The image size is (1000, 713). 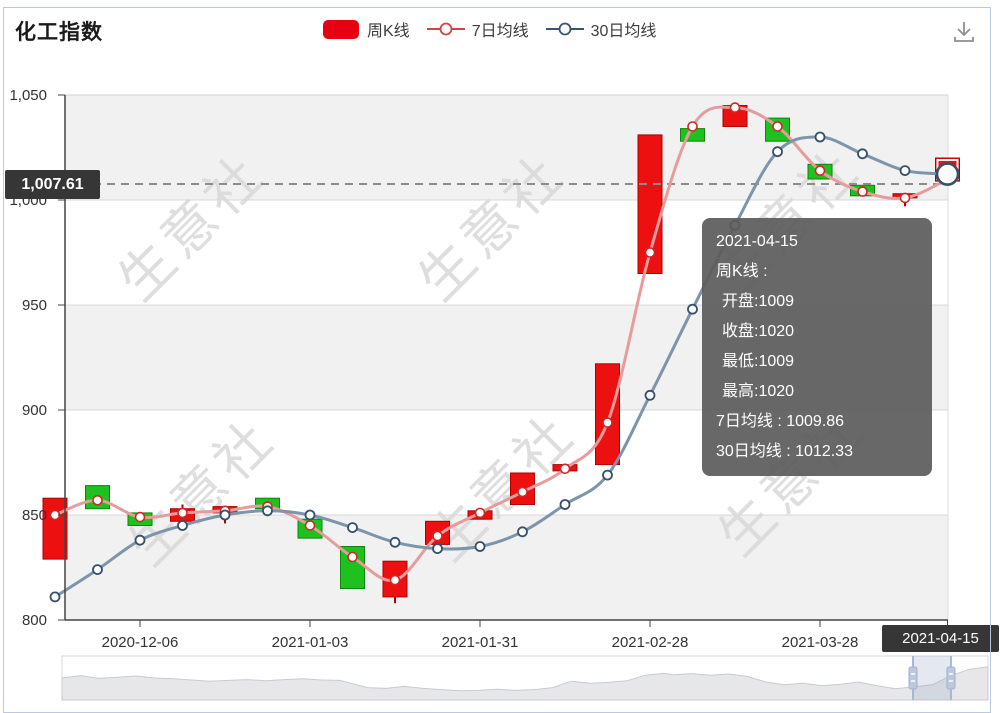 I want to click on page-title: 化工指数, so click(x=59, y=32).